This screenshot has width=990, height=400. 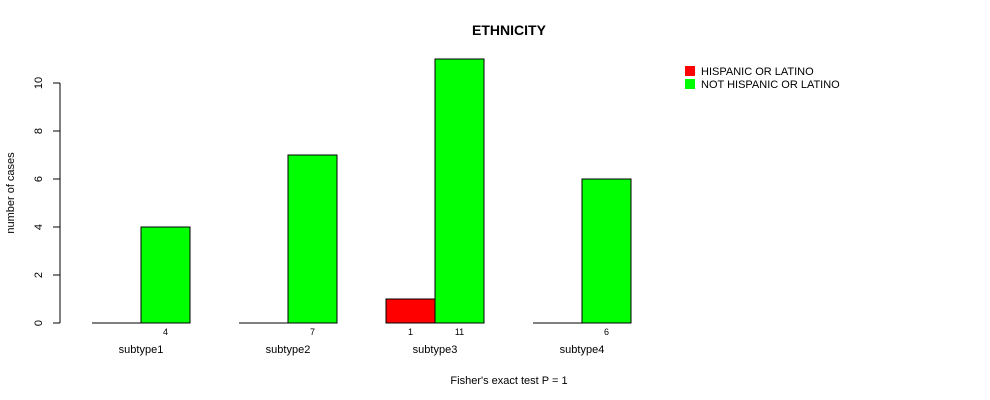 I want to click on bar-subtype3-not-hispanic, so click(x=459, y=191).